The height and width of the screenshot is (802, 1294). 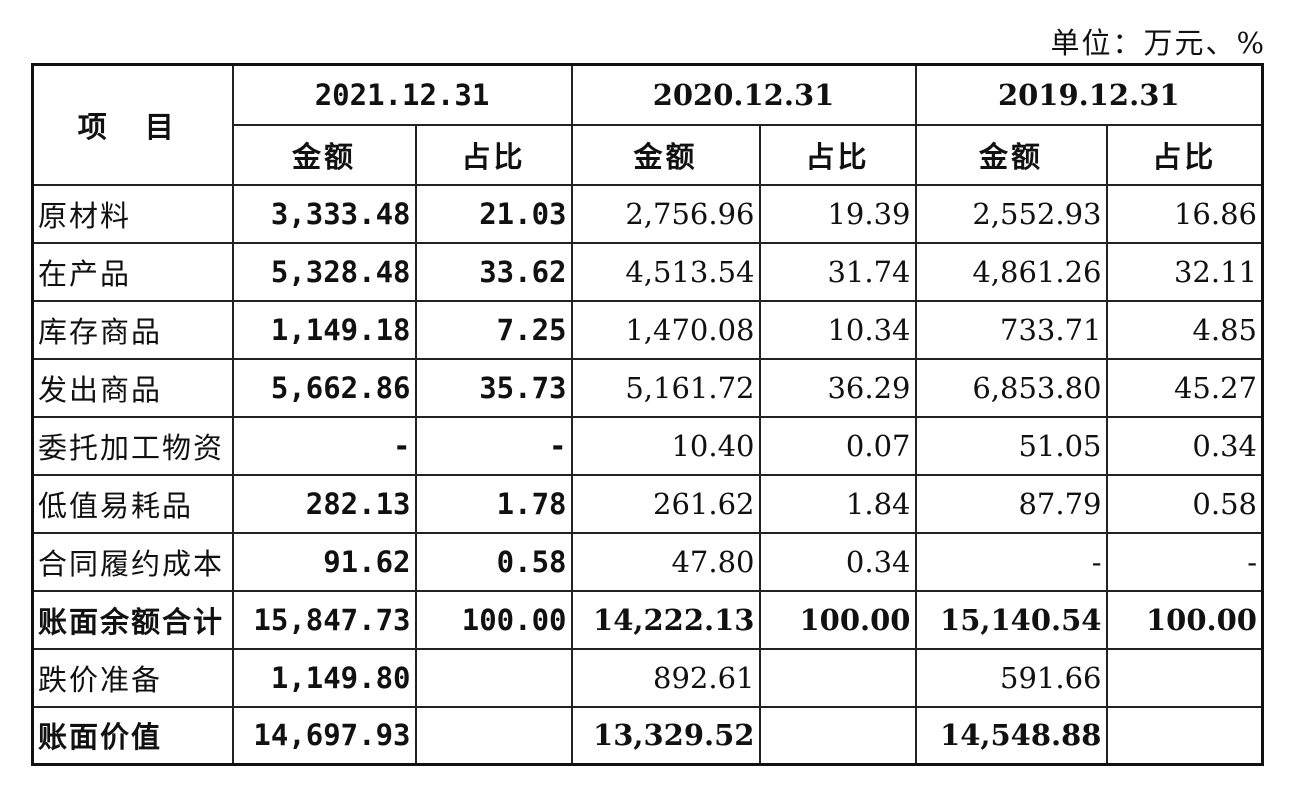 I want to click on row-label: 库存商品, so click(x=132, y=329).